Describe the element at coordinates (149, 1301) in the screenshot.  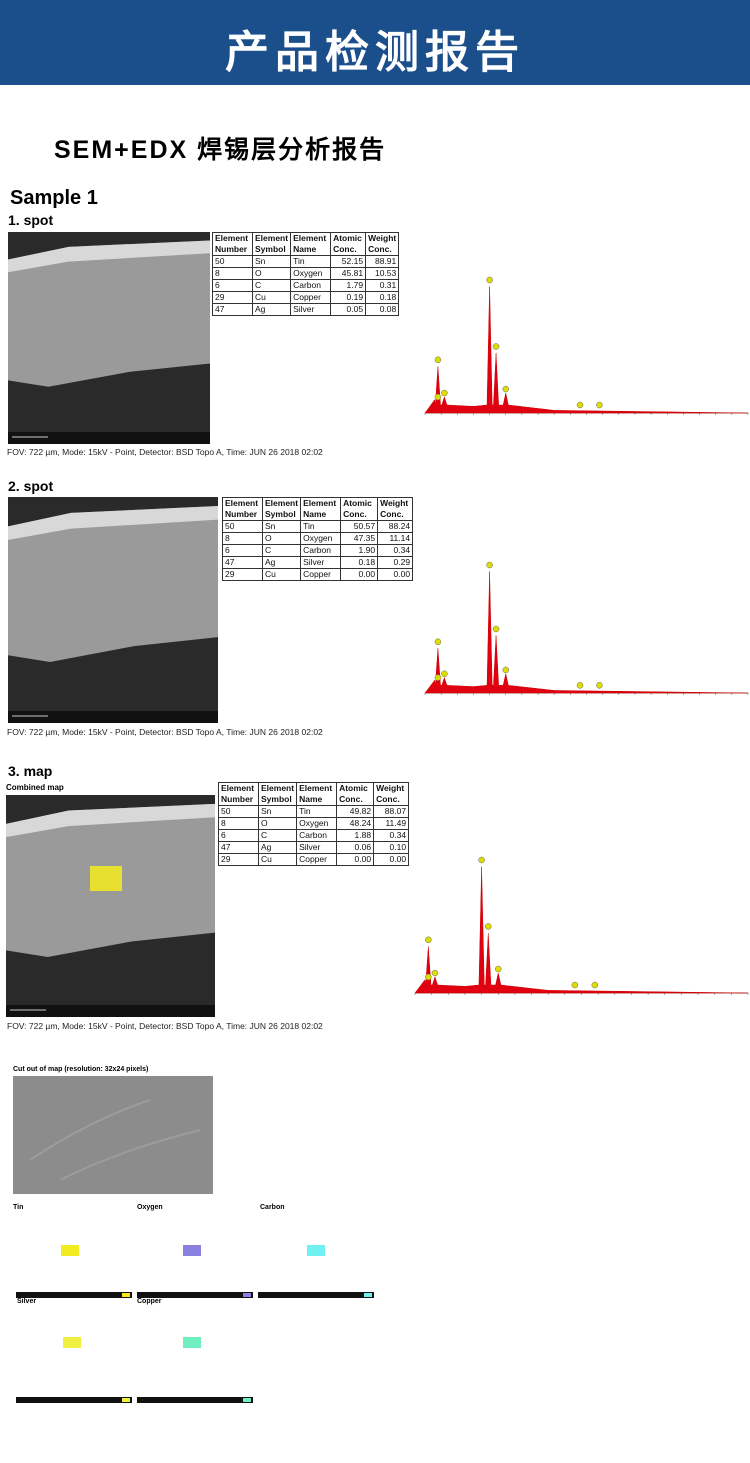
I see `map-label: Copper` at that location.